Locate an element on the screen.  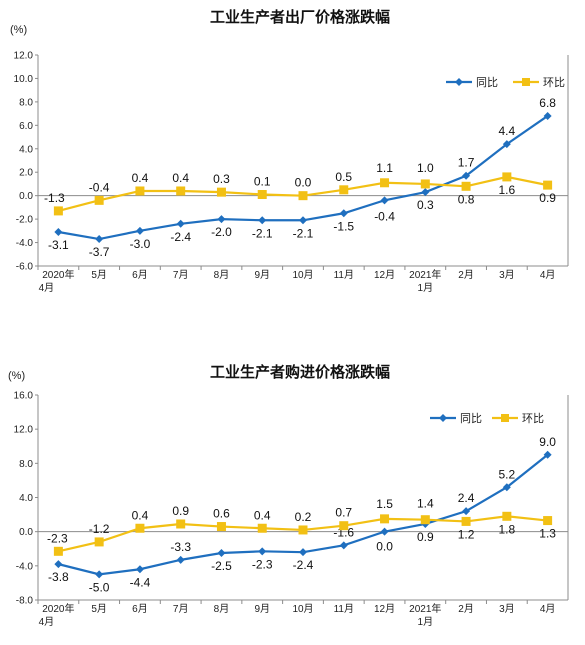
y-tick-label: -2.0 is located at coordinates (25, 220).